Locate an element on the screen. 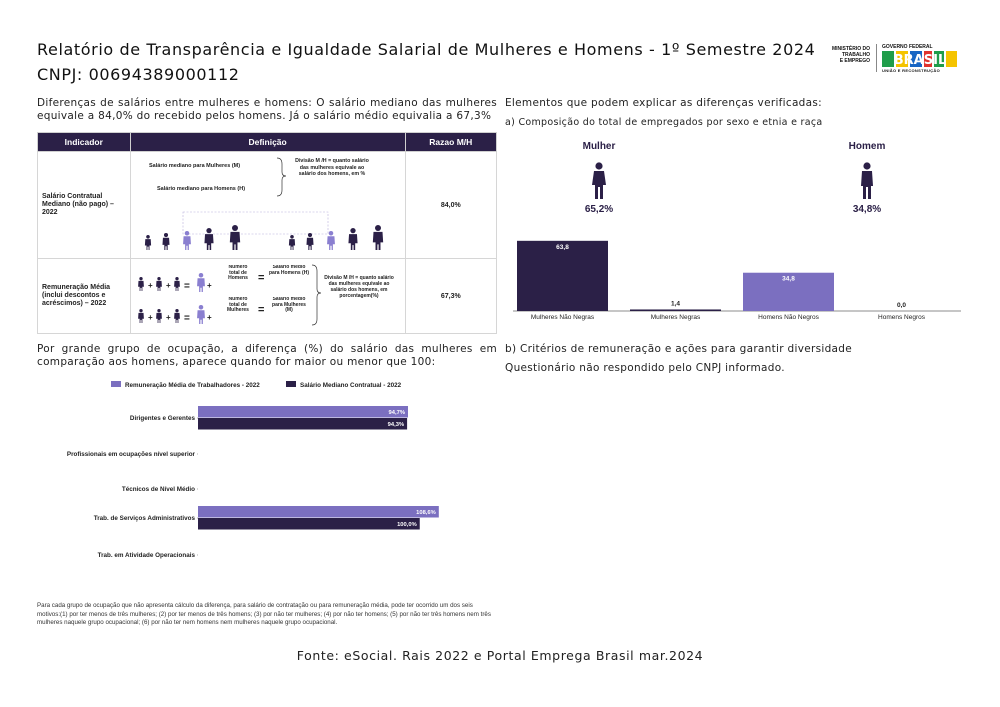 Image resolution: width=1000 pixels, height=707 pixels. occ-category-label: Trab. de Serviços Administrativos is located at coordinates (145, 518).